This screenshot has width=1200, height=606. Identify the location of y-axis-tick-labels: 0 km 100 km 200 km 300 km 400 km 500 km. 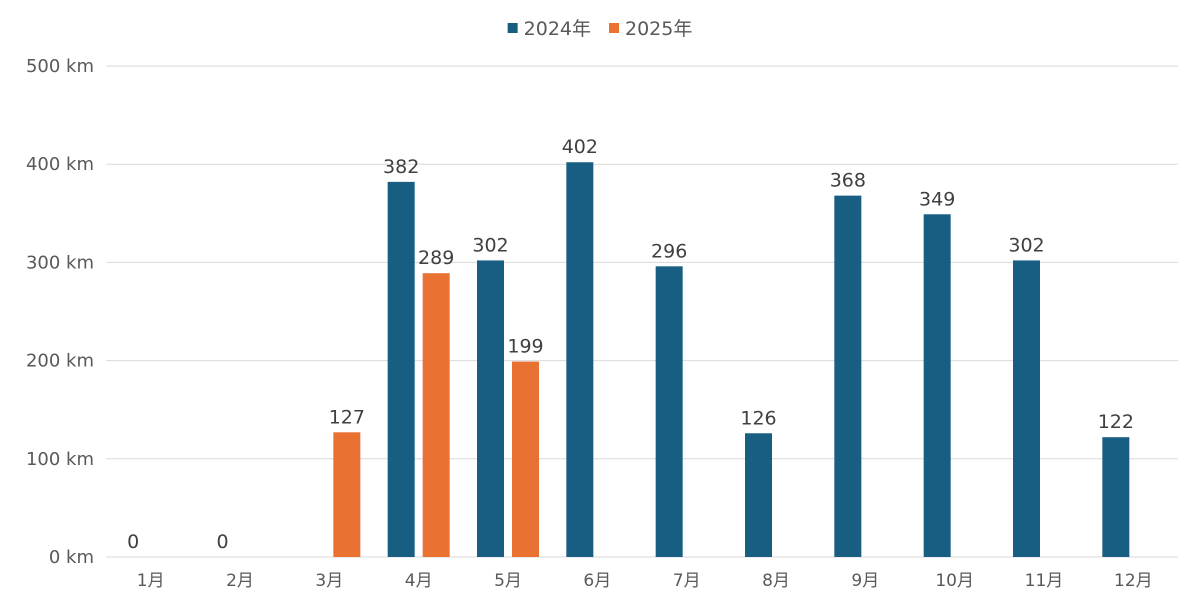
(60, 312).